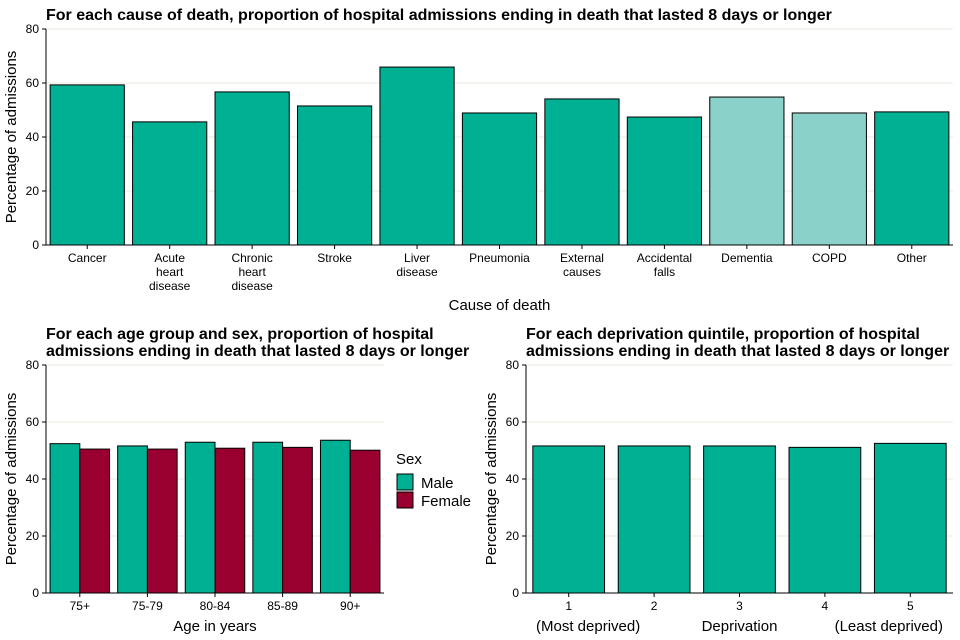  I want to click on x-tick-label: Chronic heart disease, so click(252, 272).